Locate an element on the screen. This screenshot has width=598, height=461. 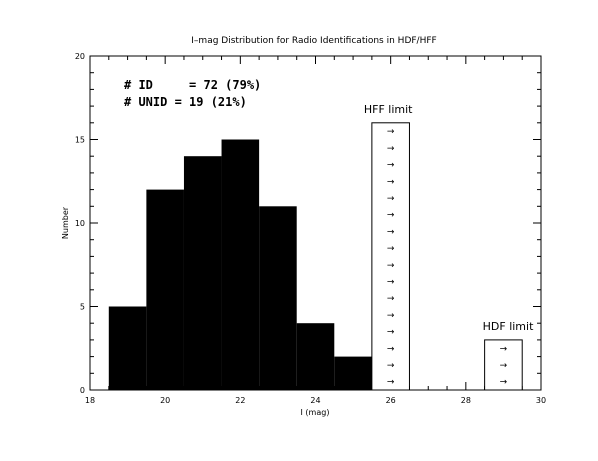
x-tick-label: 28 is located at coordinates (466, 400).